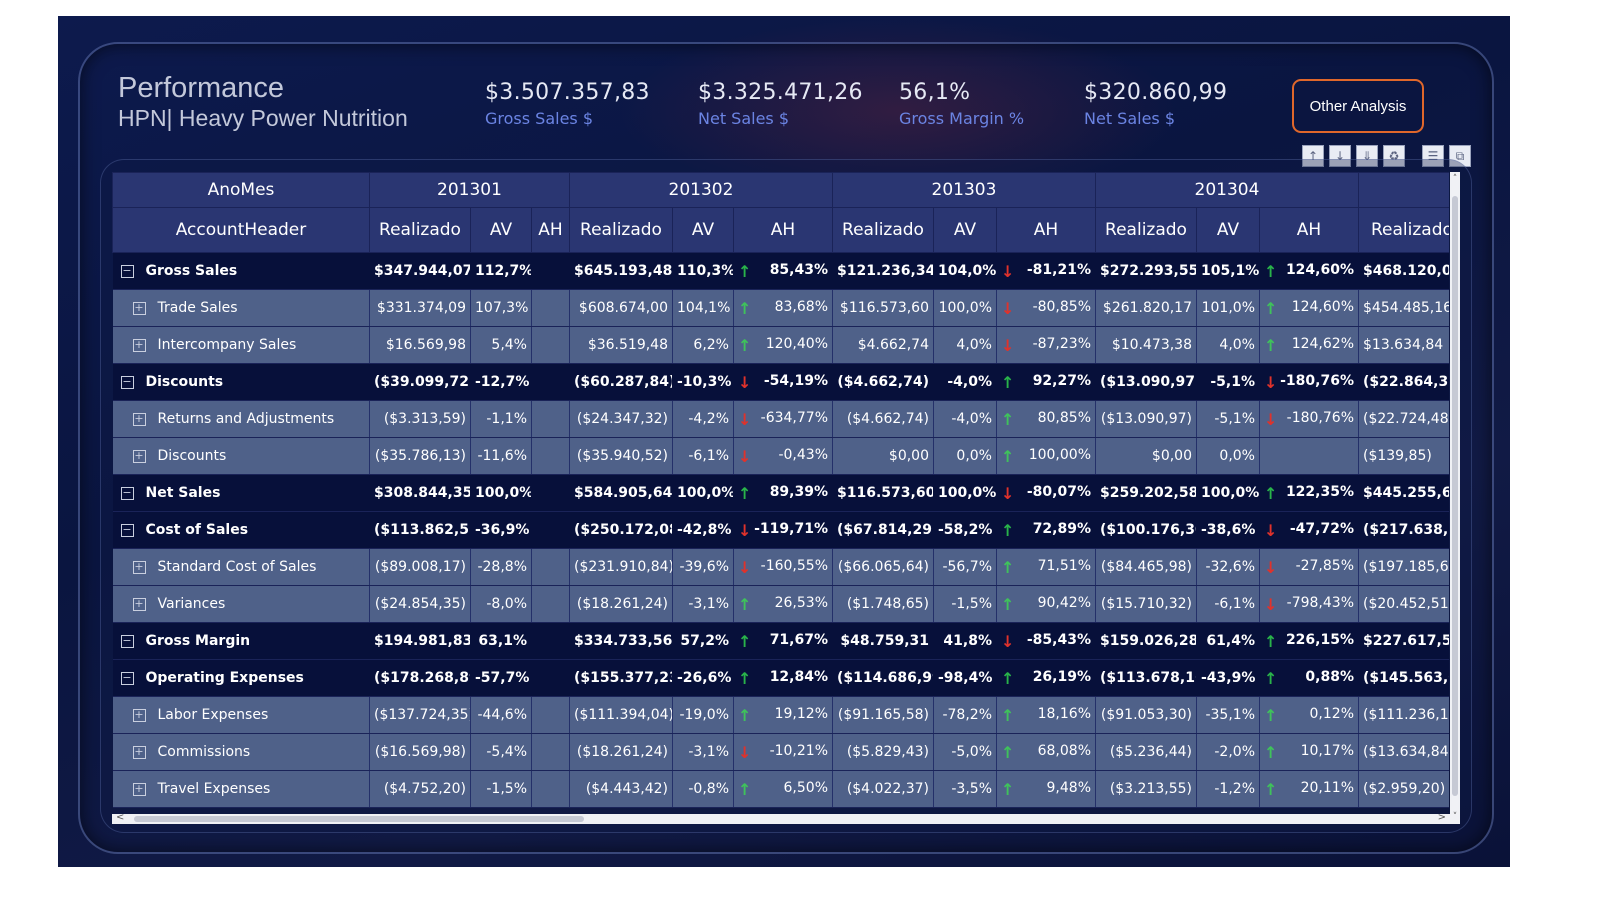 The height and width of the screenshot is (900, 1600). Describe the element at coordinates (783, 715) in the screenshot. I see `ah-cell: ↑ 19,12%` at that location.